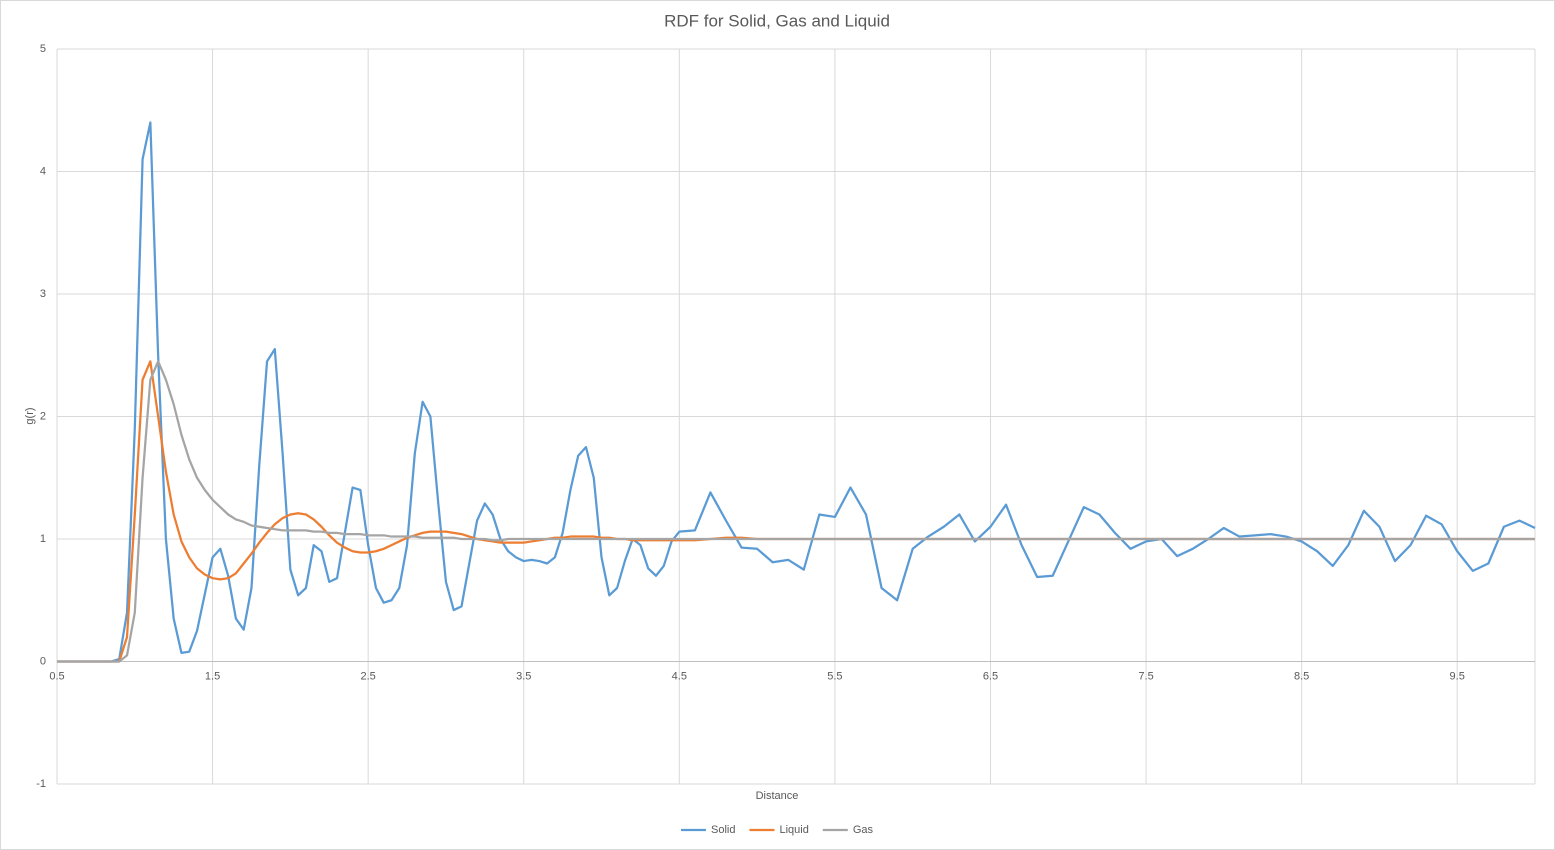  What do you see at coordinates (43, 294) in the screenshot?
I see `y-tick-label: 3` at bounding box center [43, 294].